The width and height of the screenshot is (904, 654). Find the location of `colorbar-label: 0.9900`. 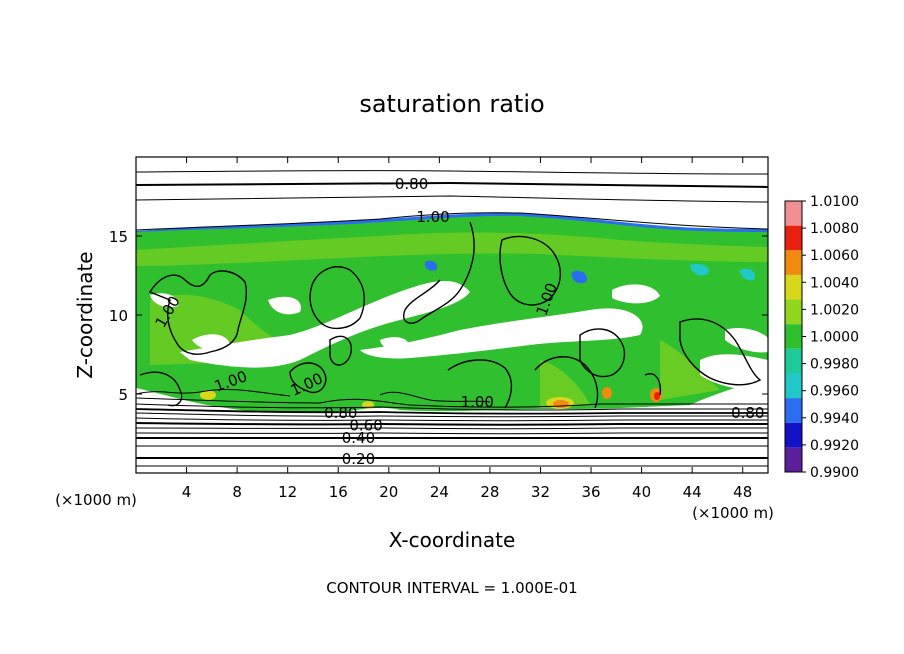

colorbar-label: 0.9900 is located at coordinates (834, 473).